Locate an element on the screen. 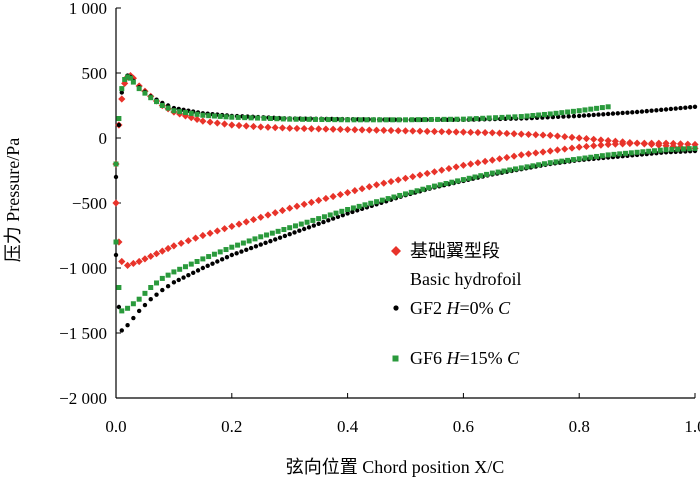  legend-gf2-c: C is located at coordinates (504, 308).